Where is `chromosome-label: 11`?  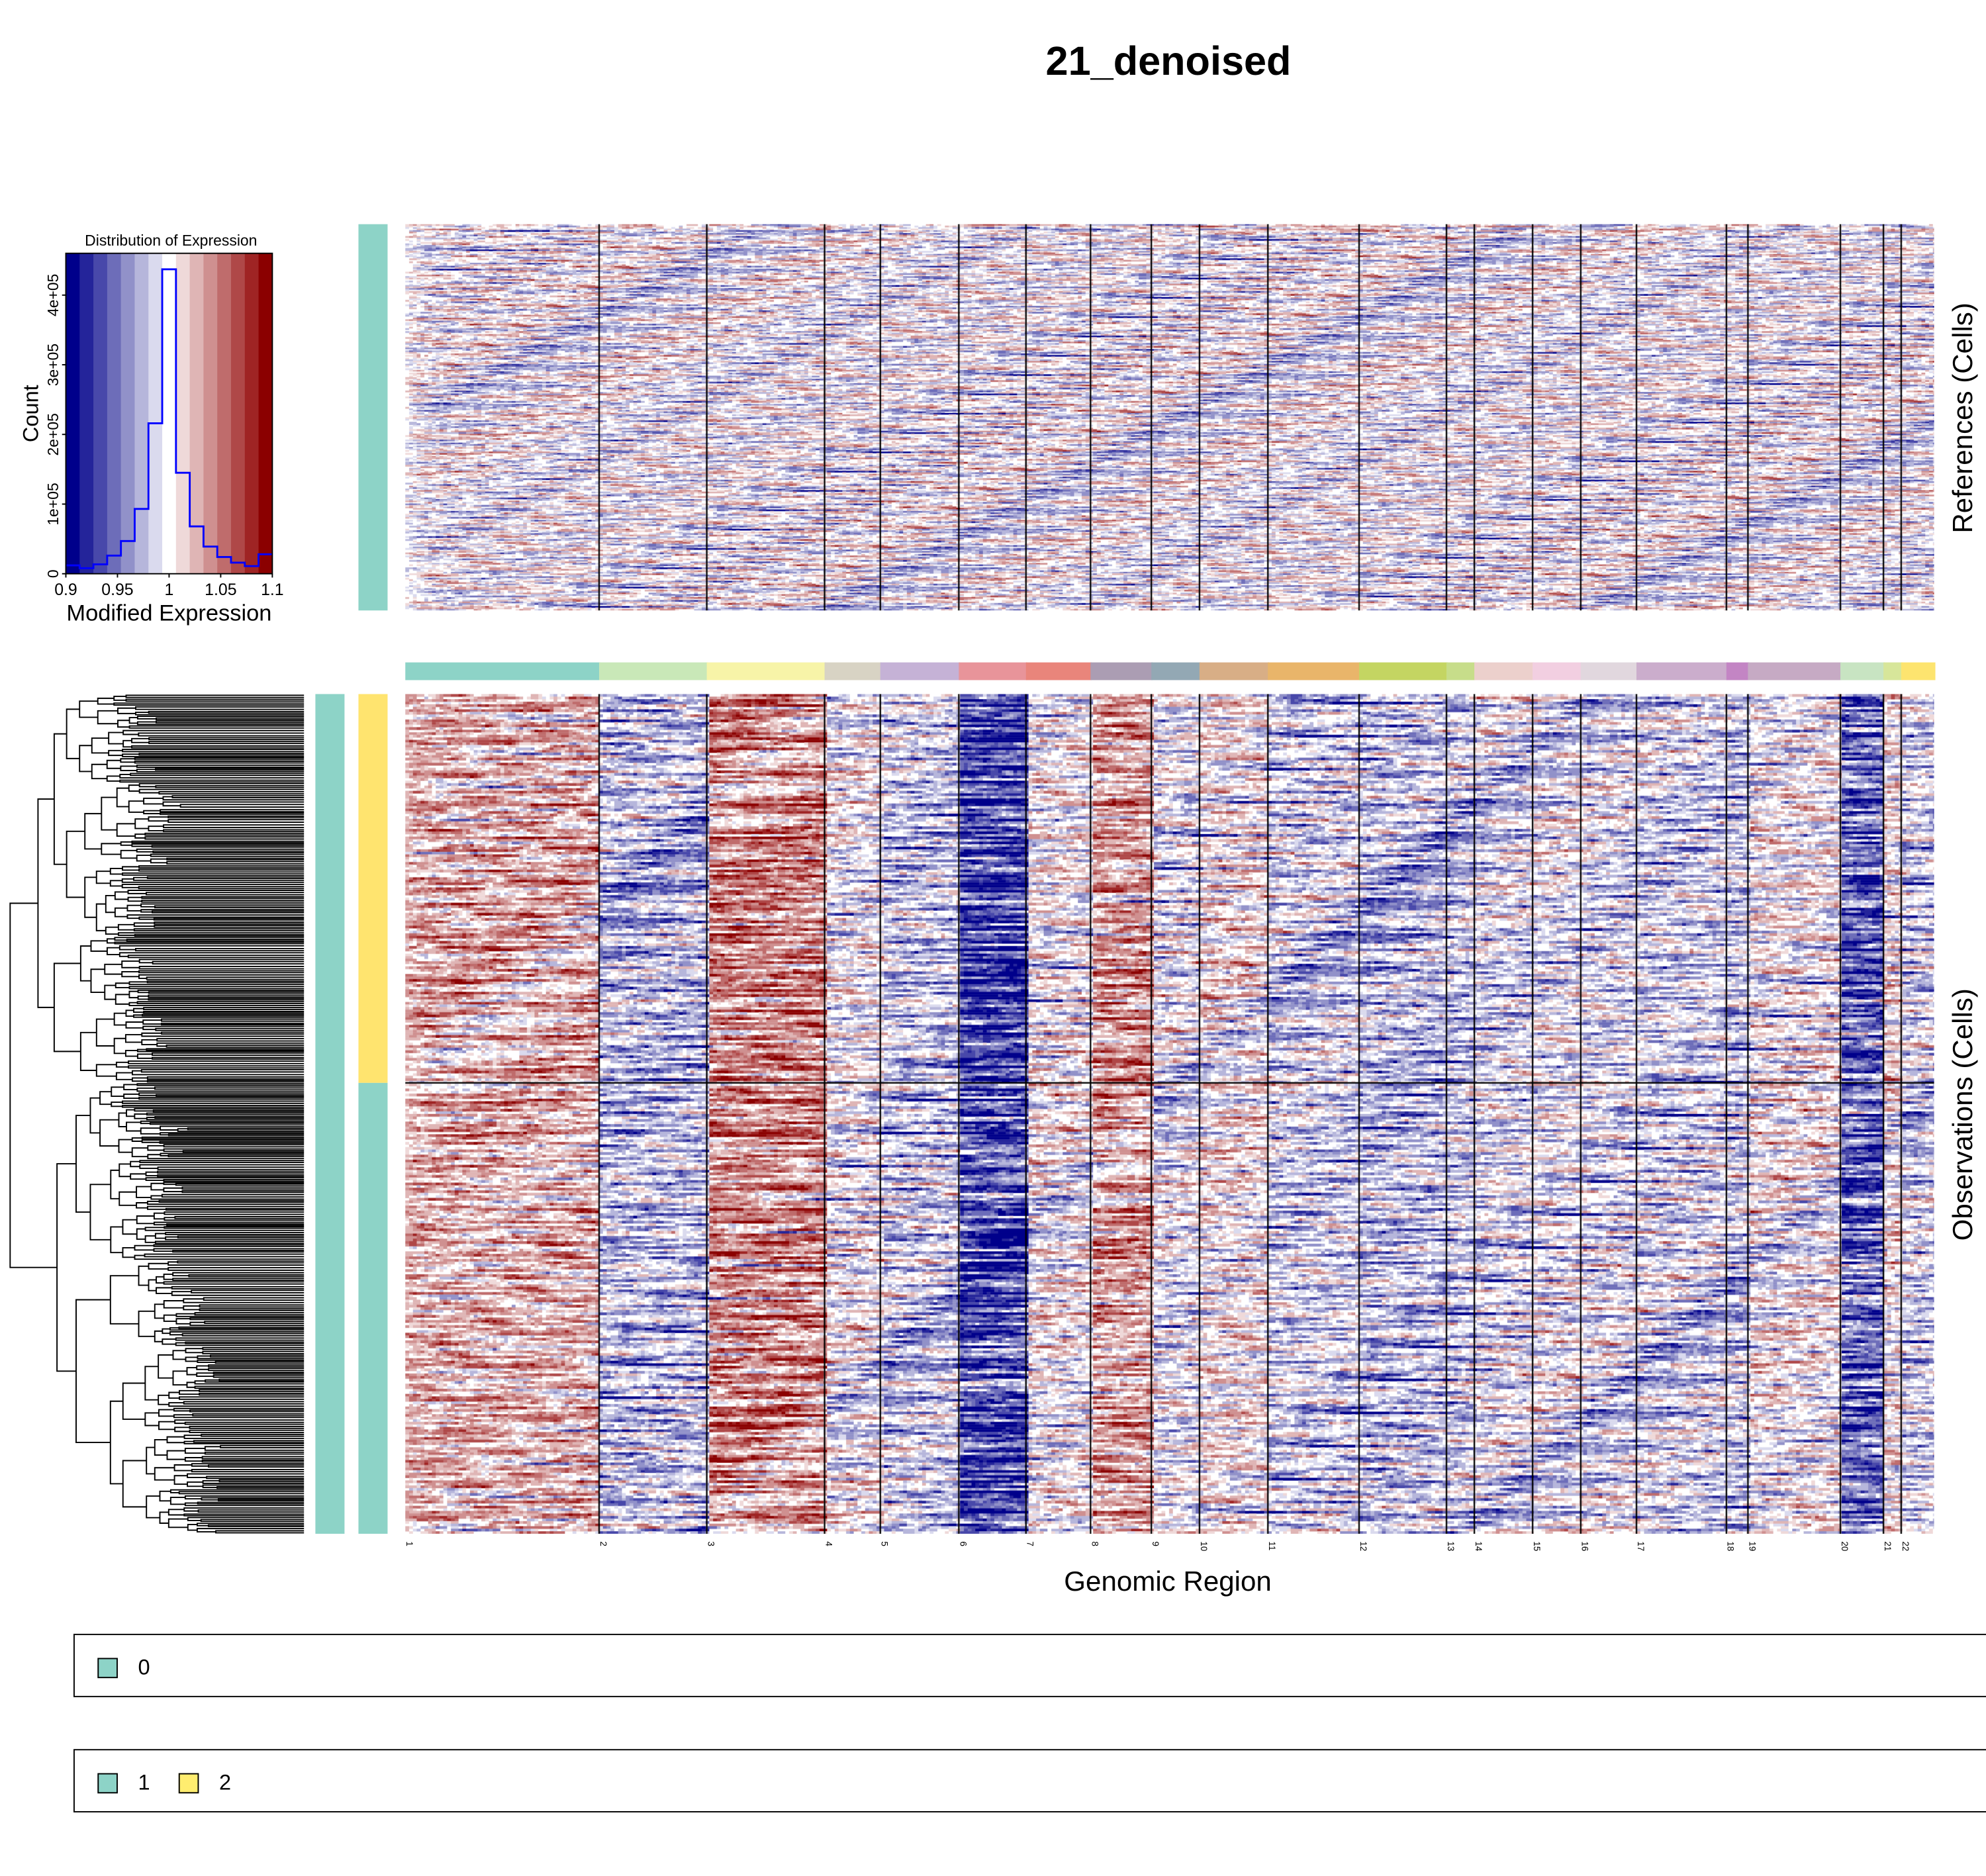 chromosome-label: 11 is located at coordinates (1271, 1546).